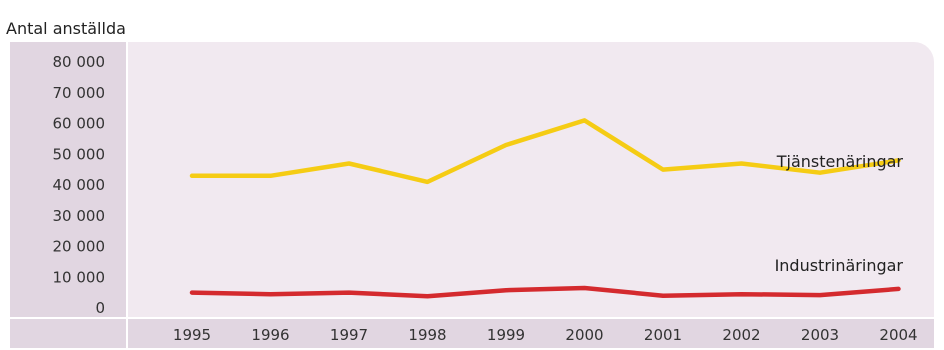  I want to click on x-tick-label: 1995, so click(192, 335).